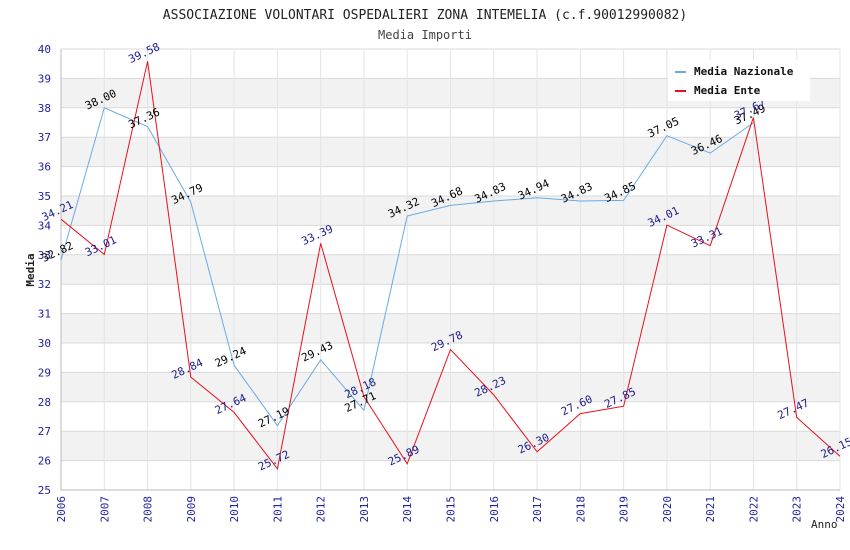  I want to click on x-tick-label: 2017, so click(537, 509).